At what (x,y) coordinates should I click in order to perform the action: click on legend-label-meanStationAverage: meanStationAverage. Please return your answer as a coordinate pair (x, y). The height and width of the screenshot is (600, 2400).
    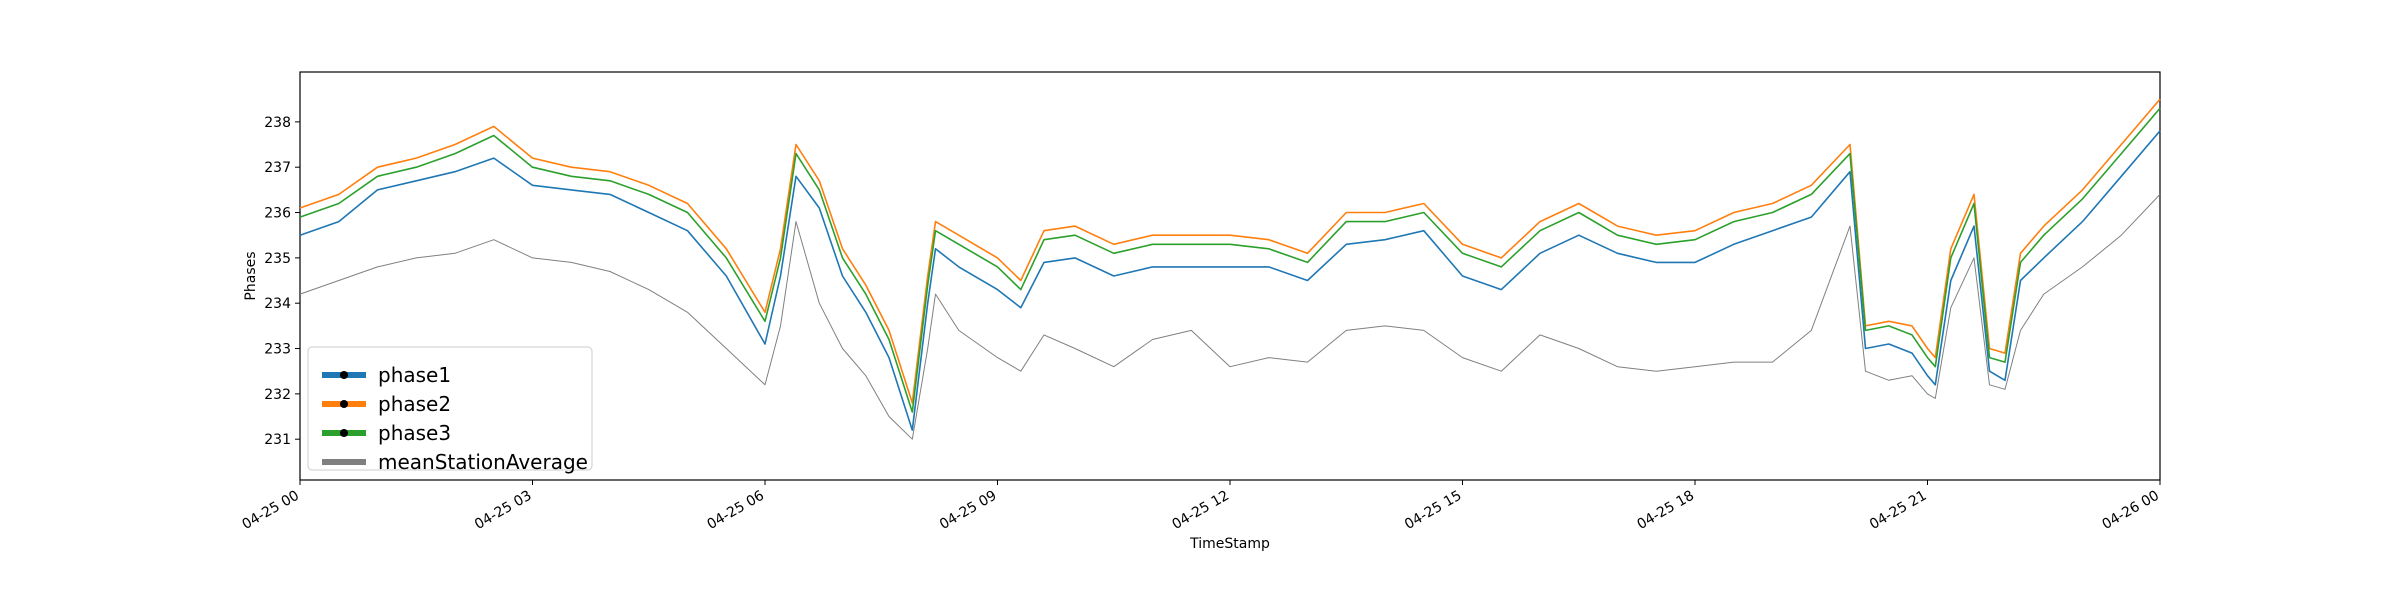
    Looking at the image, I should click on (483, 462).